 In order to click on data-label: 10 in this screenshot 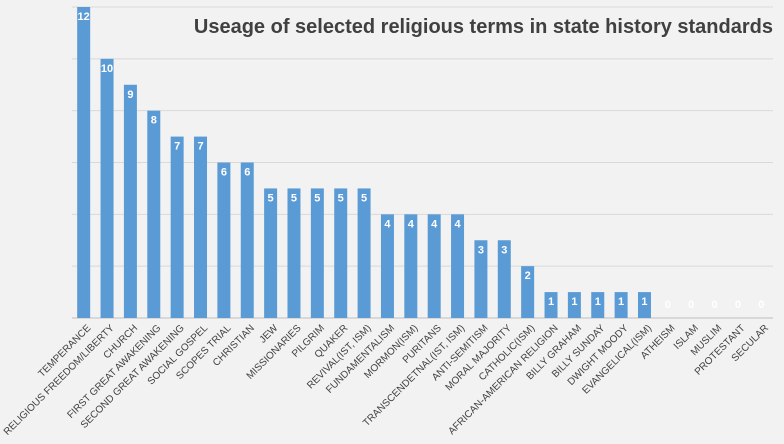, I will do `click(107, 69)`.